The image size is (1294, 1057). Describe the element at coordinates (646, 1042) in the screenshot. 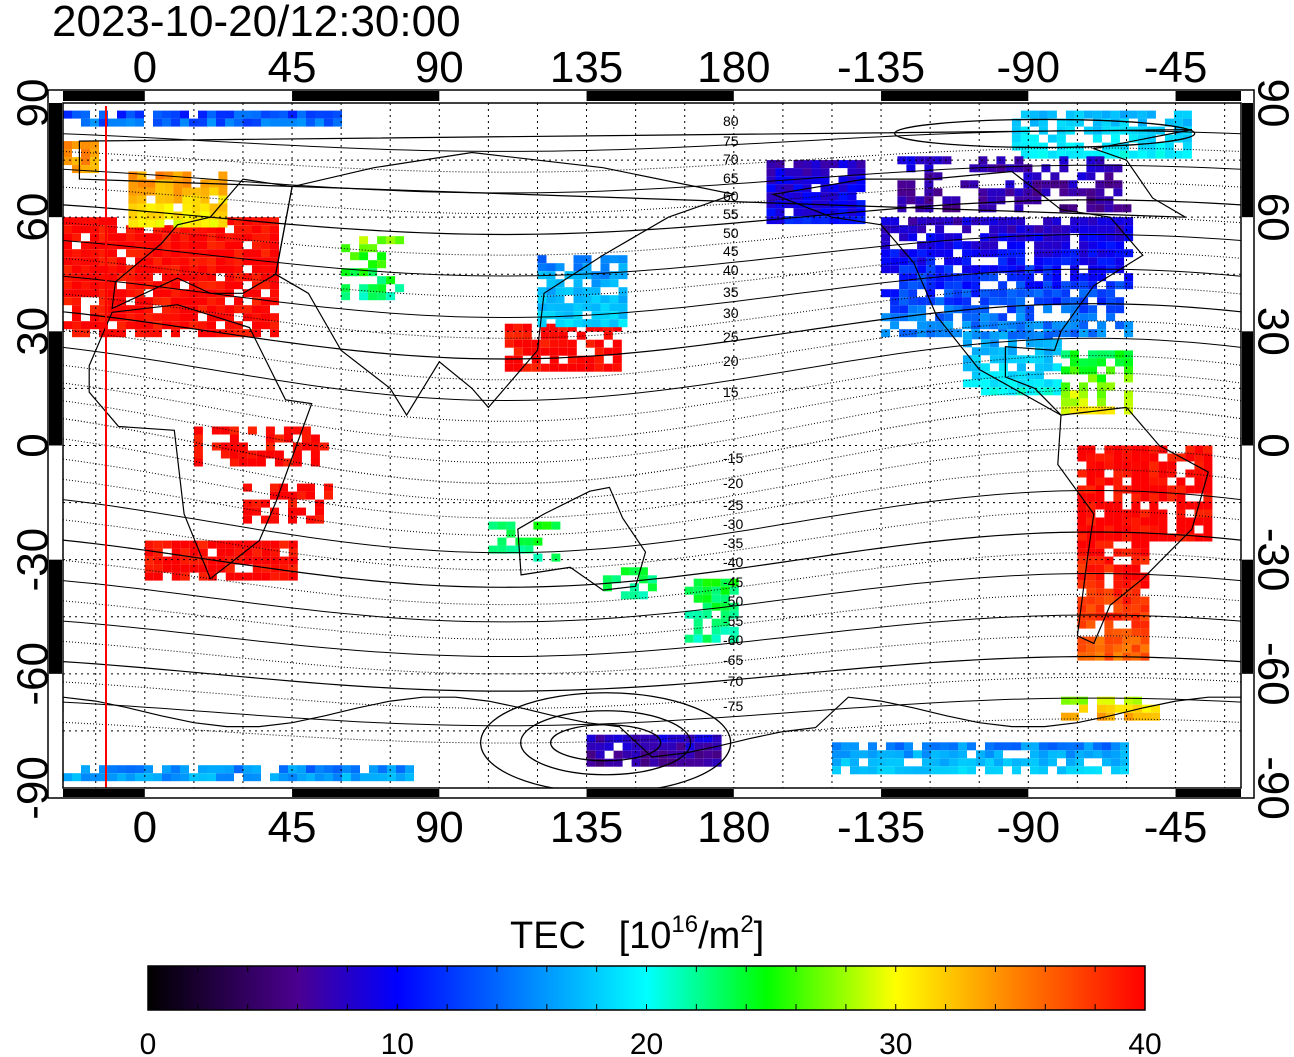

I see `colorbar-tick-label: 20` at that location.